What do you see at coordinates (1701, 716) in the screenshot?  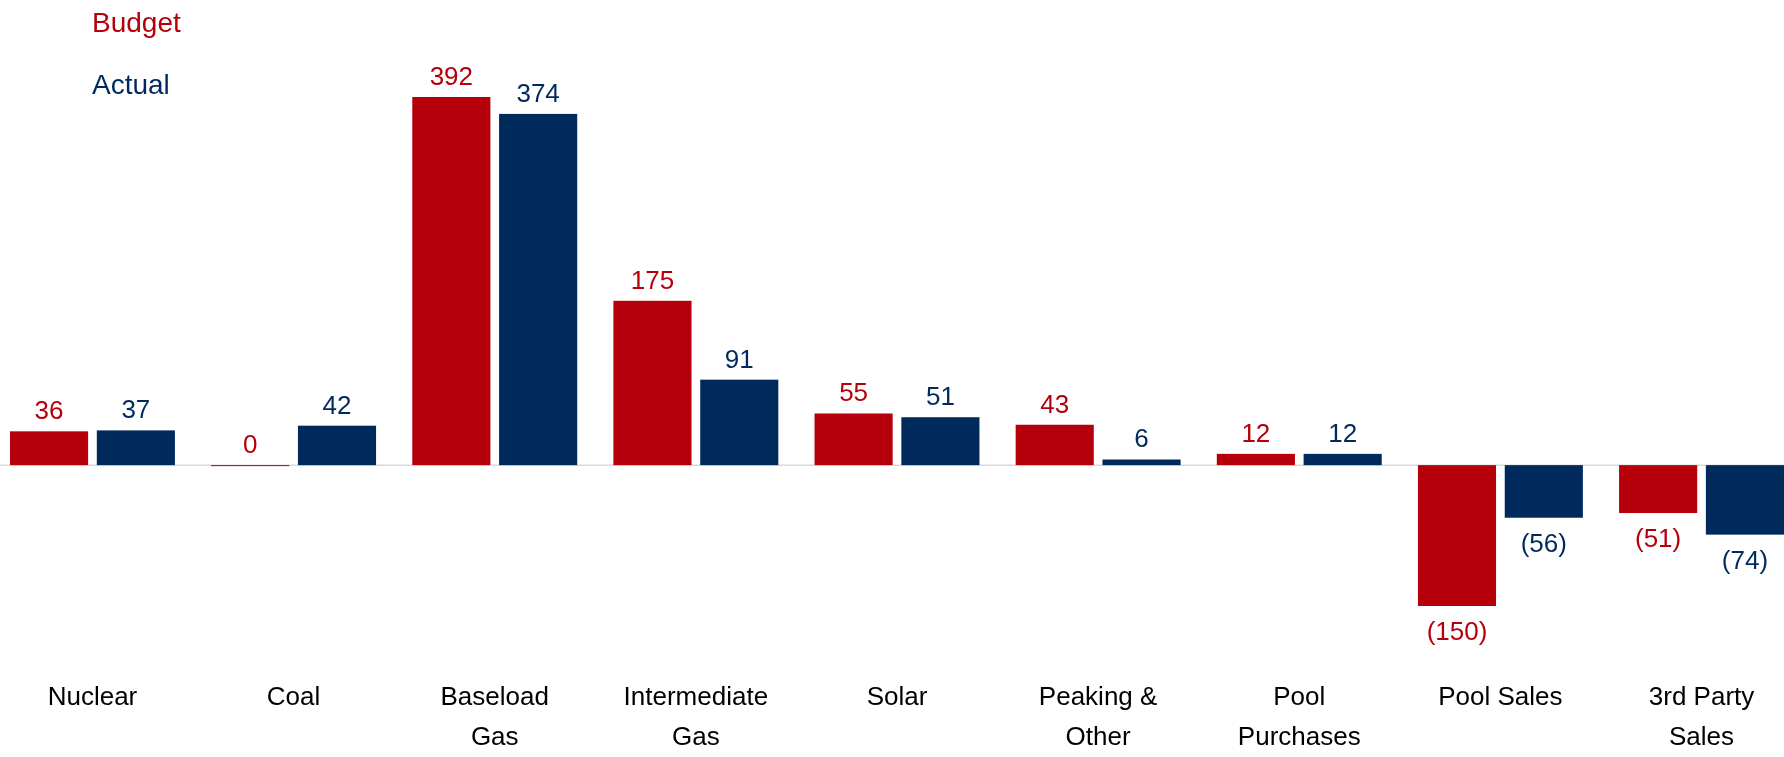 I see `x-tick-label: 3rd Party Sales` at bounding box center [1701, 716].